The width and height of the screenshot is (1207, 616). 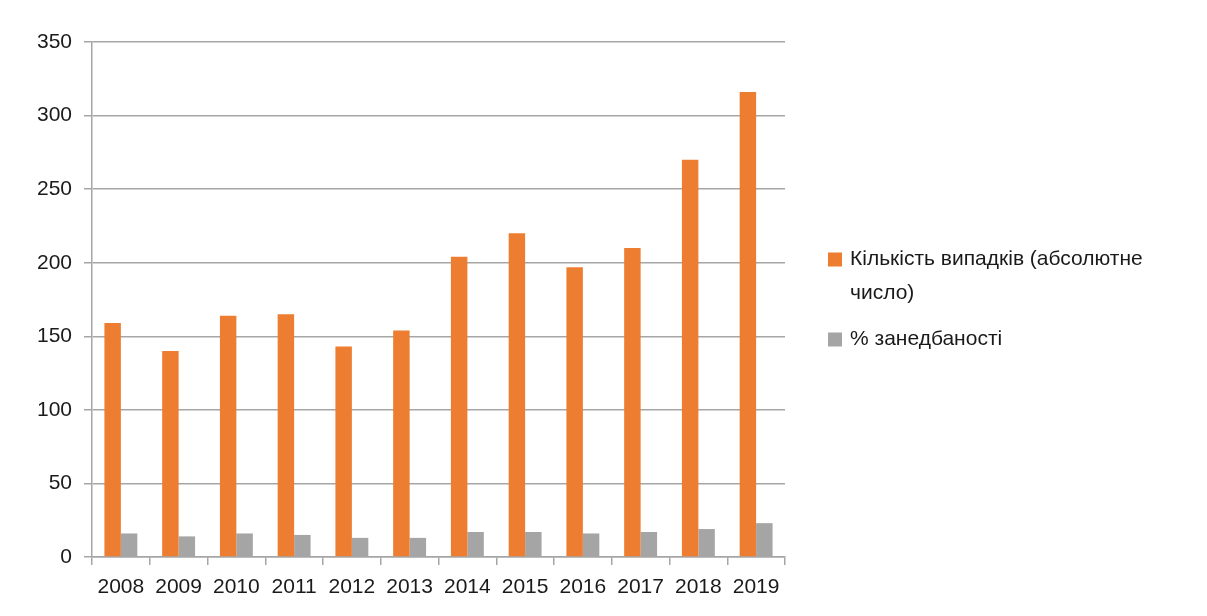 I want to click on x-tick-label: 2015, so click(x=525, y=586).